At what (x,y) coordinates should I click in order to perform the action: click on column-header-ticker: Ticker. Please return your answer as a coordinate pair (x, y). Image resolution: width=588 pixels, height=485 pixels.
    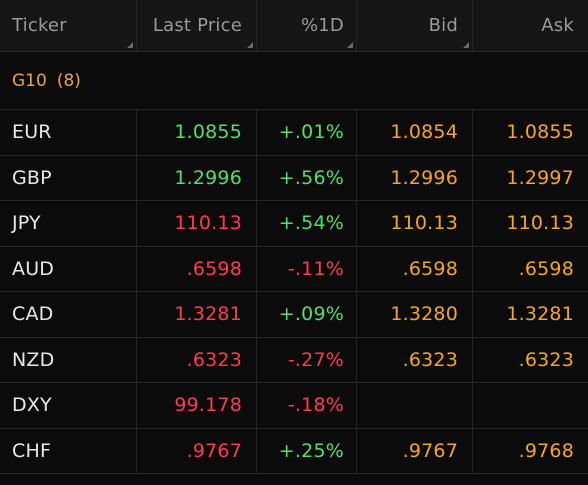
    Looking at the image, I should click on (68, 25).